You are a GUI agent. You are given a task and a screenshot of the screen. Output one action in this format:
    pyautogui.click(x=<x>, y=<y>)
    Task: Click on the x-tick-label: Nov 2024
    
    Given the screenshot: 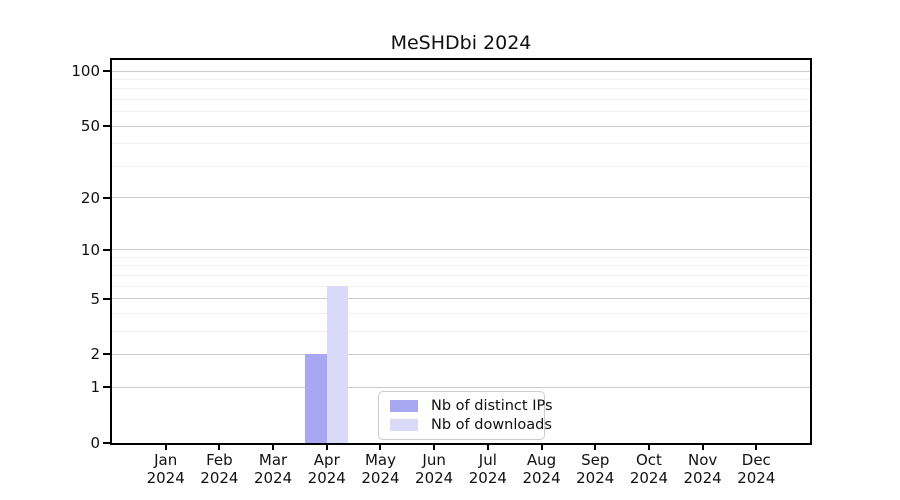 What is the action you would take?
    pyautogui.click(x=703, y=469)
    